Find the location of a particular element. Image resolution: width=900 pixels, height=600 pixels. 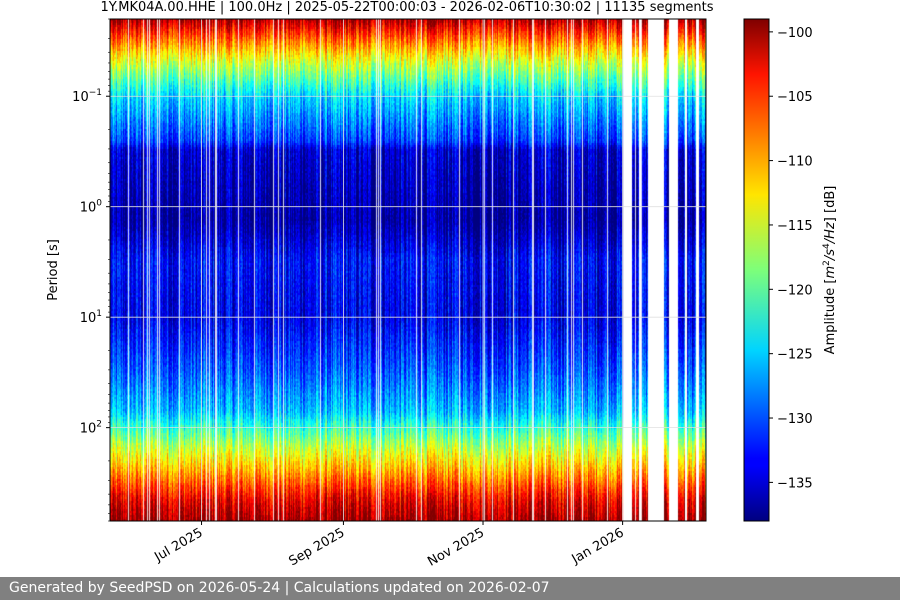

colorbar-tick-label: −130 is located at coordinates (795, 419).